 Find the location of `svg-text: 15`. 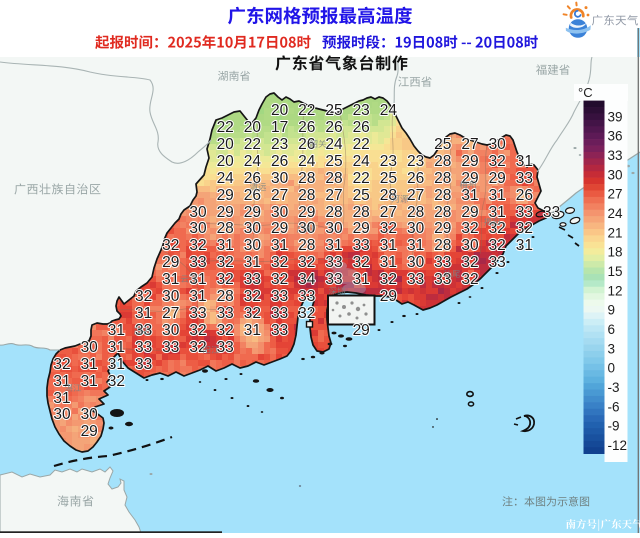

svg-text: 15 is located at coordinates (615, 271).